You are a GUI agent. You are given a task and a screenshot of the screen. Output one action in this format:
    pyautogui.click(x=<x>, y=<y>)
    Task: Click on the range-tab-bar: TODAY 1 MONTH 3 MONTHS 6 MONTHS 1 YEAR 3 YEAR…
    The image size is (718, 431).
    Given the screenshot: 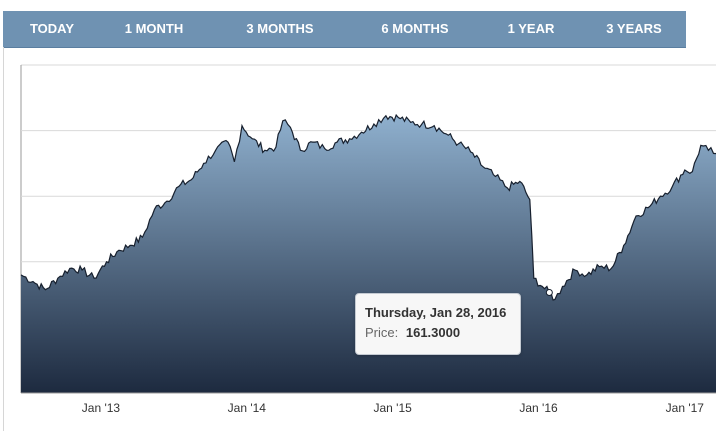 What is the action you would take?
    pyautogui.click(x=344, y=29)
    